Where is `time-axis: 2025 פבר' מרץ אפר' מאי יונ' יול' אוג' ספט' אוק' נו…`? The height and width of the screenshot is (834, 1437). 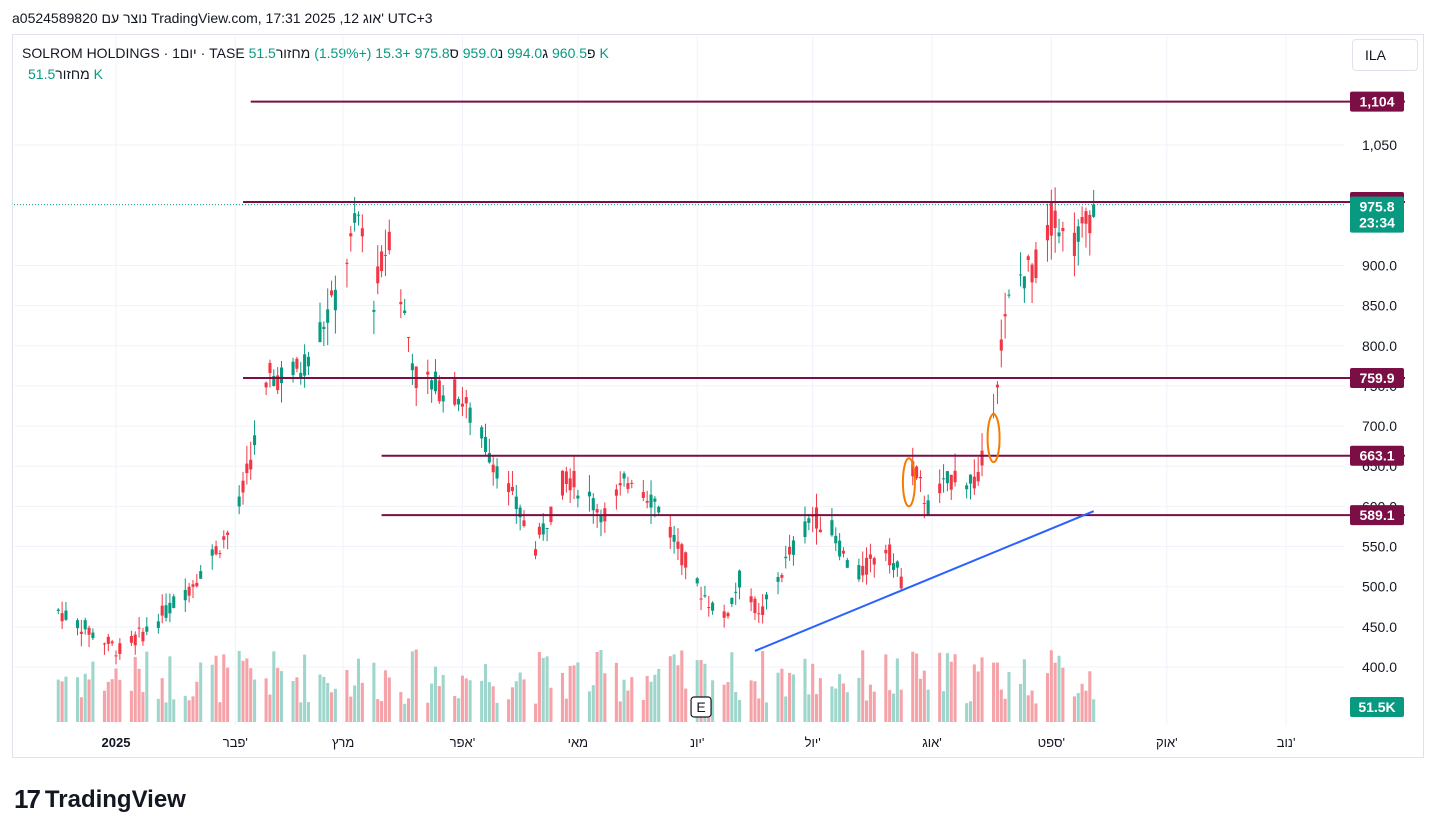
time-axis: 2025 פבר' מרץ אפר' מאי יונ' יול' אוג' ספט' אוק' נו… is located at coordinates (699, 742).